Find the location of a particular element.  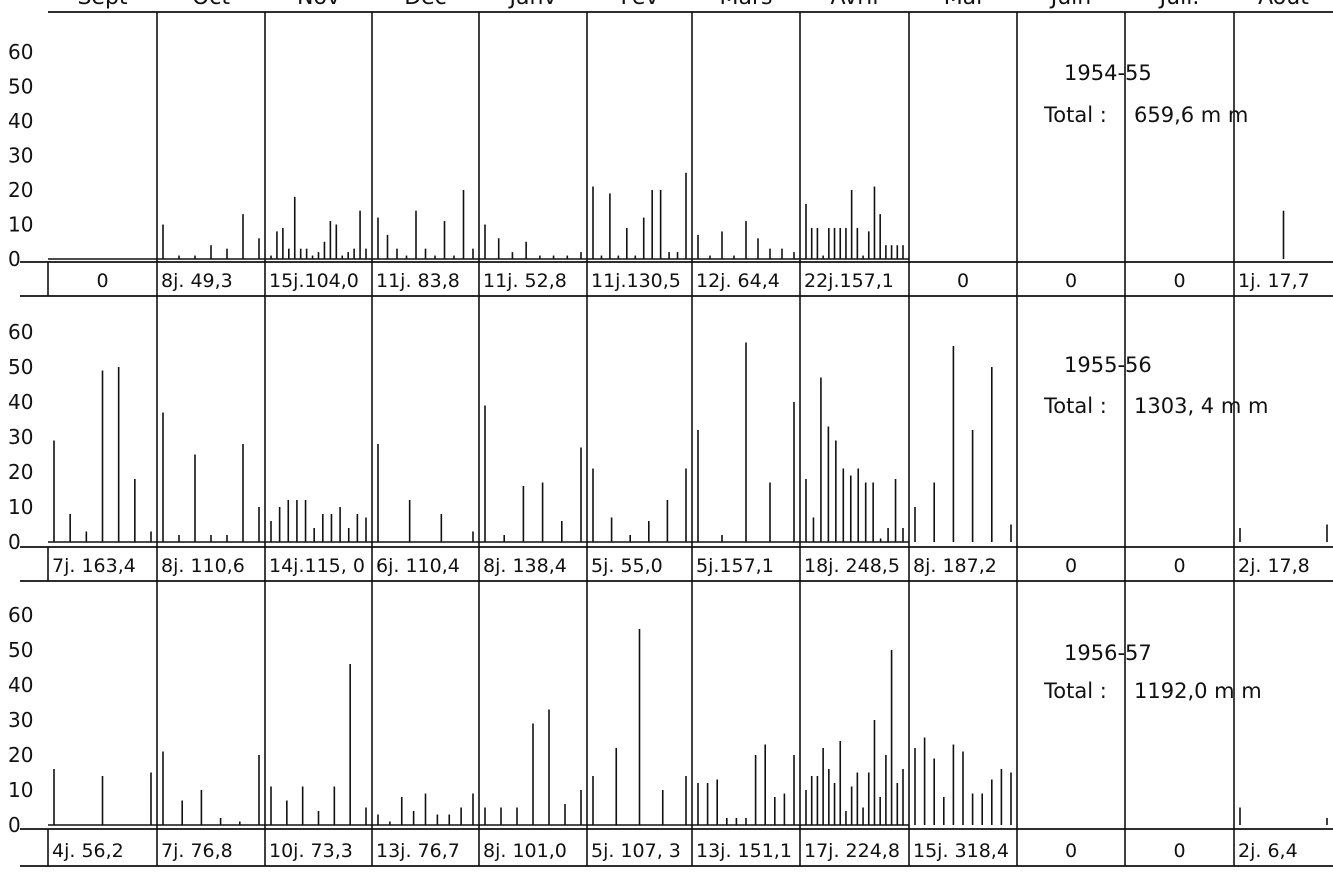

month-label: Avril is located at coordinates (854, 5).